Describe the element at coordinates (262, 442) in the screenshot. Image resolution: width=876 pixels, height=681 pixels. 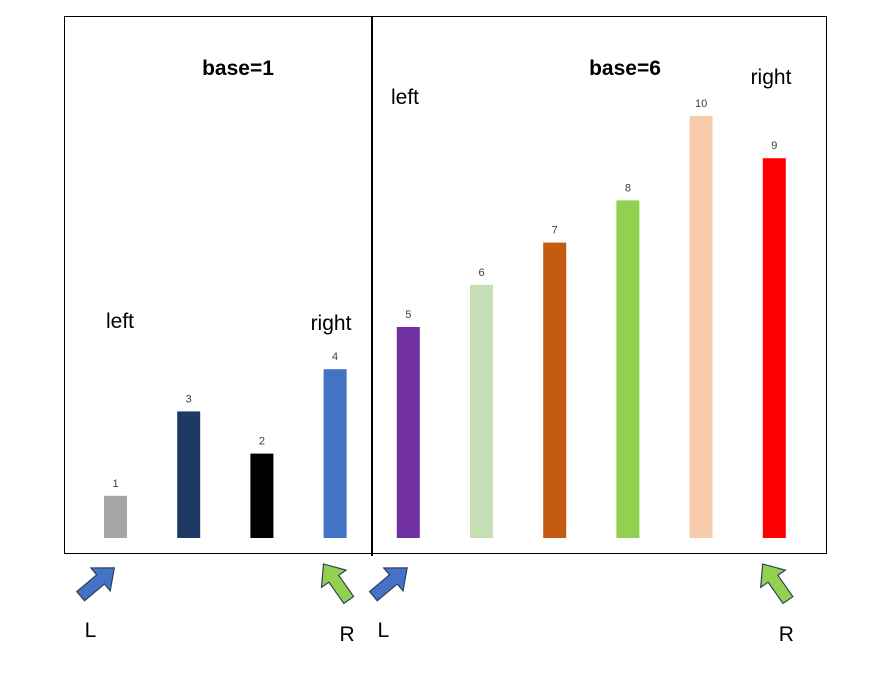
I see `bar-value-label: 2` at that location.